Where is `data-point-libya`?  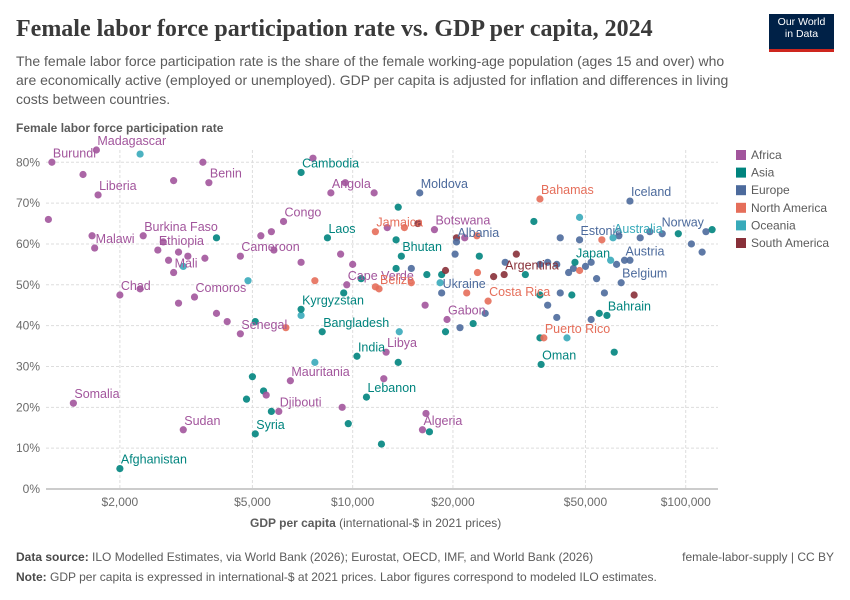 data-point-libya is located at coordinates (386, 352).